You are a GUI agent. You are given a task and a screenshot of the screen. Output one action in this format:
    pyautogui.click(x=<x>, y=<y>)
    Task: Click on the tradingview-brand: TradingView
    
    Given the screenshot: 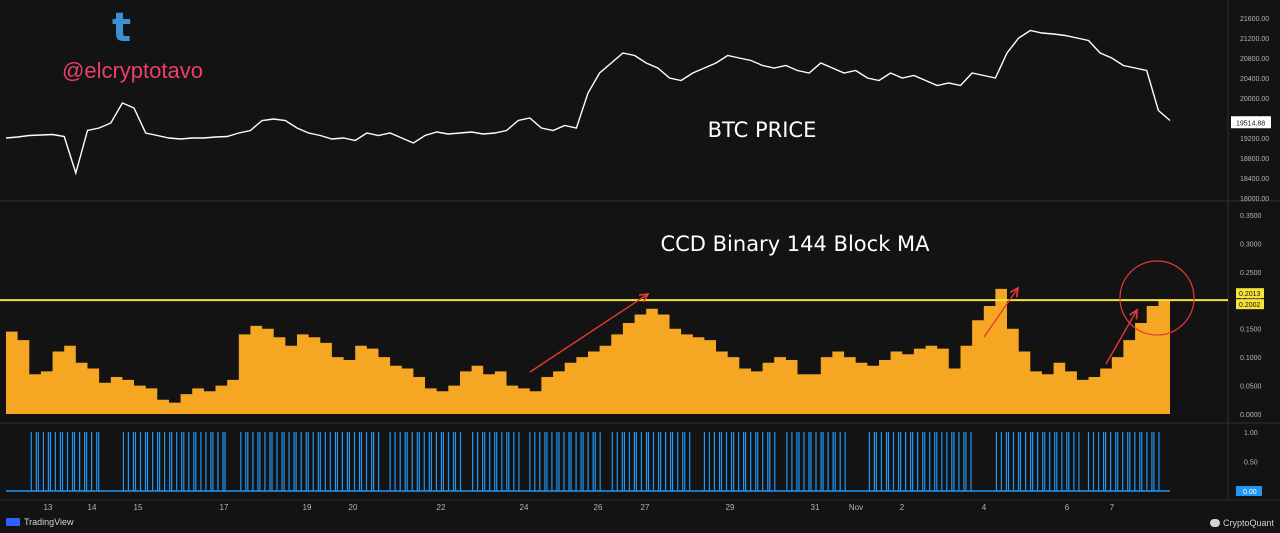 What is the action you would take?
    pyautogui.click(x=40, y=522)
    